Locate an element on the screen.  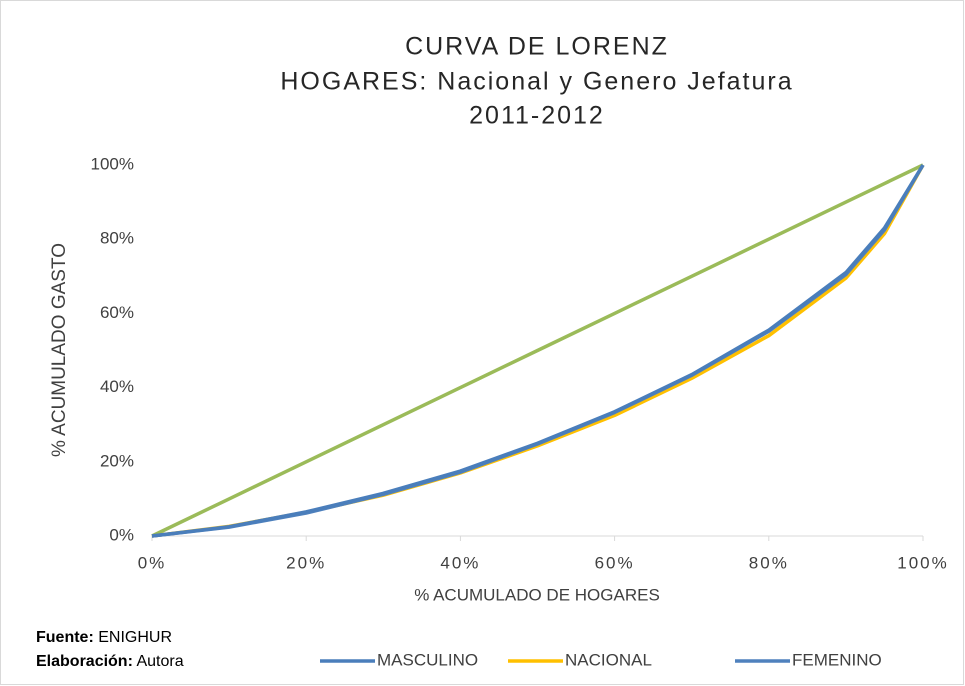
y-tick-label: 80% is located at coordinates (117, 238).